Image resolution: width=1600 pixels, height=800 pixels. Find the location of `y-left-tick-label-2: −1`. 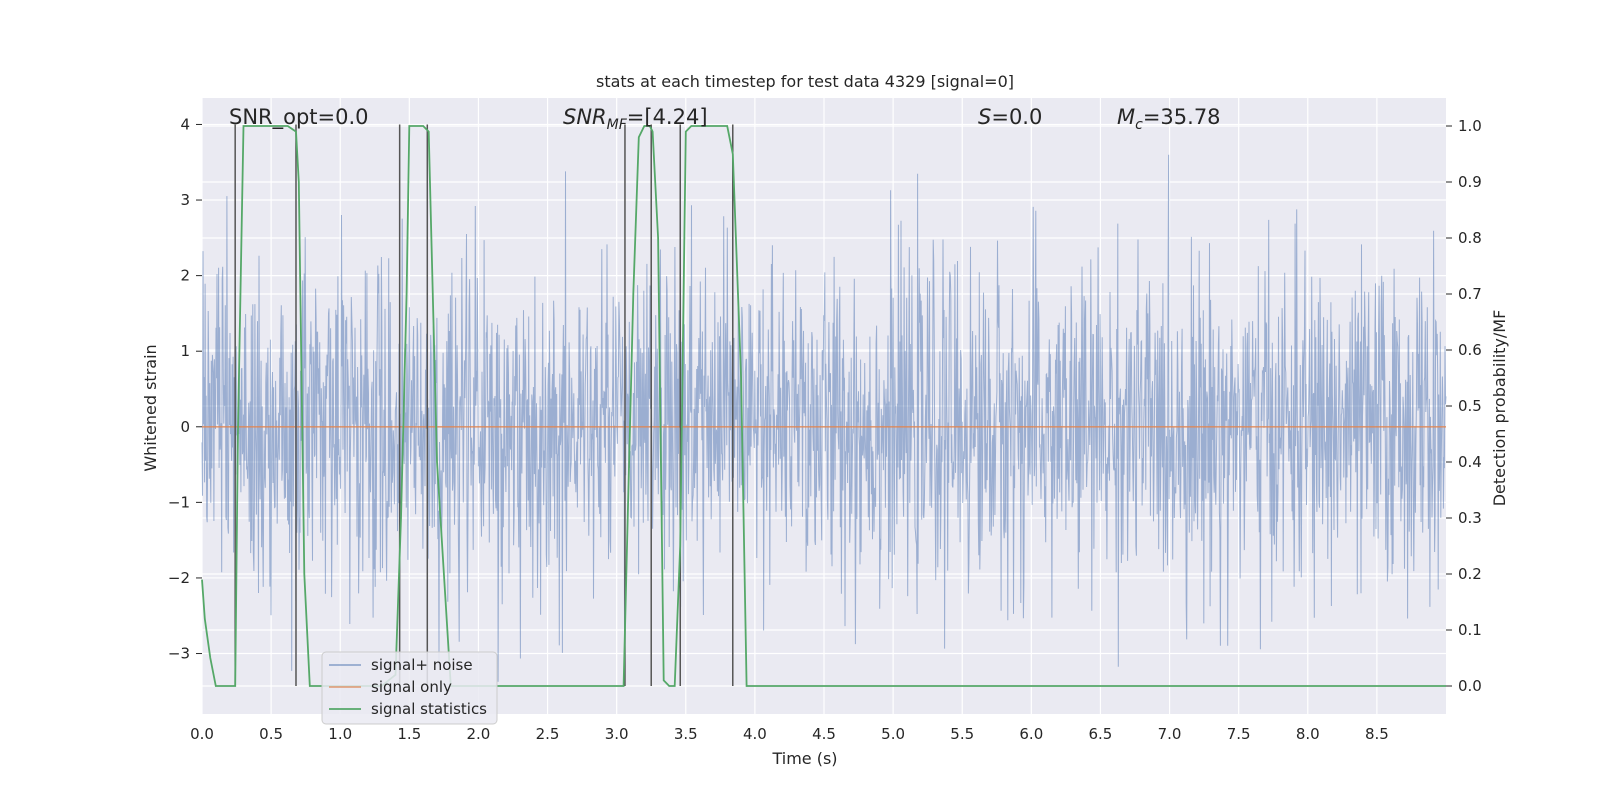

y-left-tick-label-2: −1 is located at coordinates (179, 502).